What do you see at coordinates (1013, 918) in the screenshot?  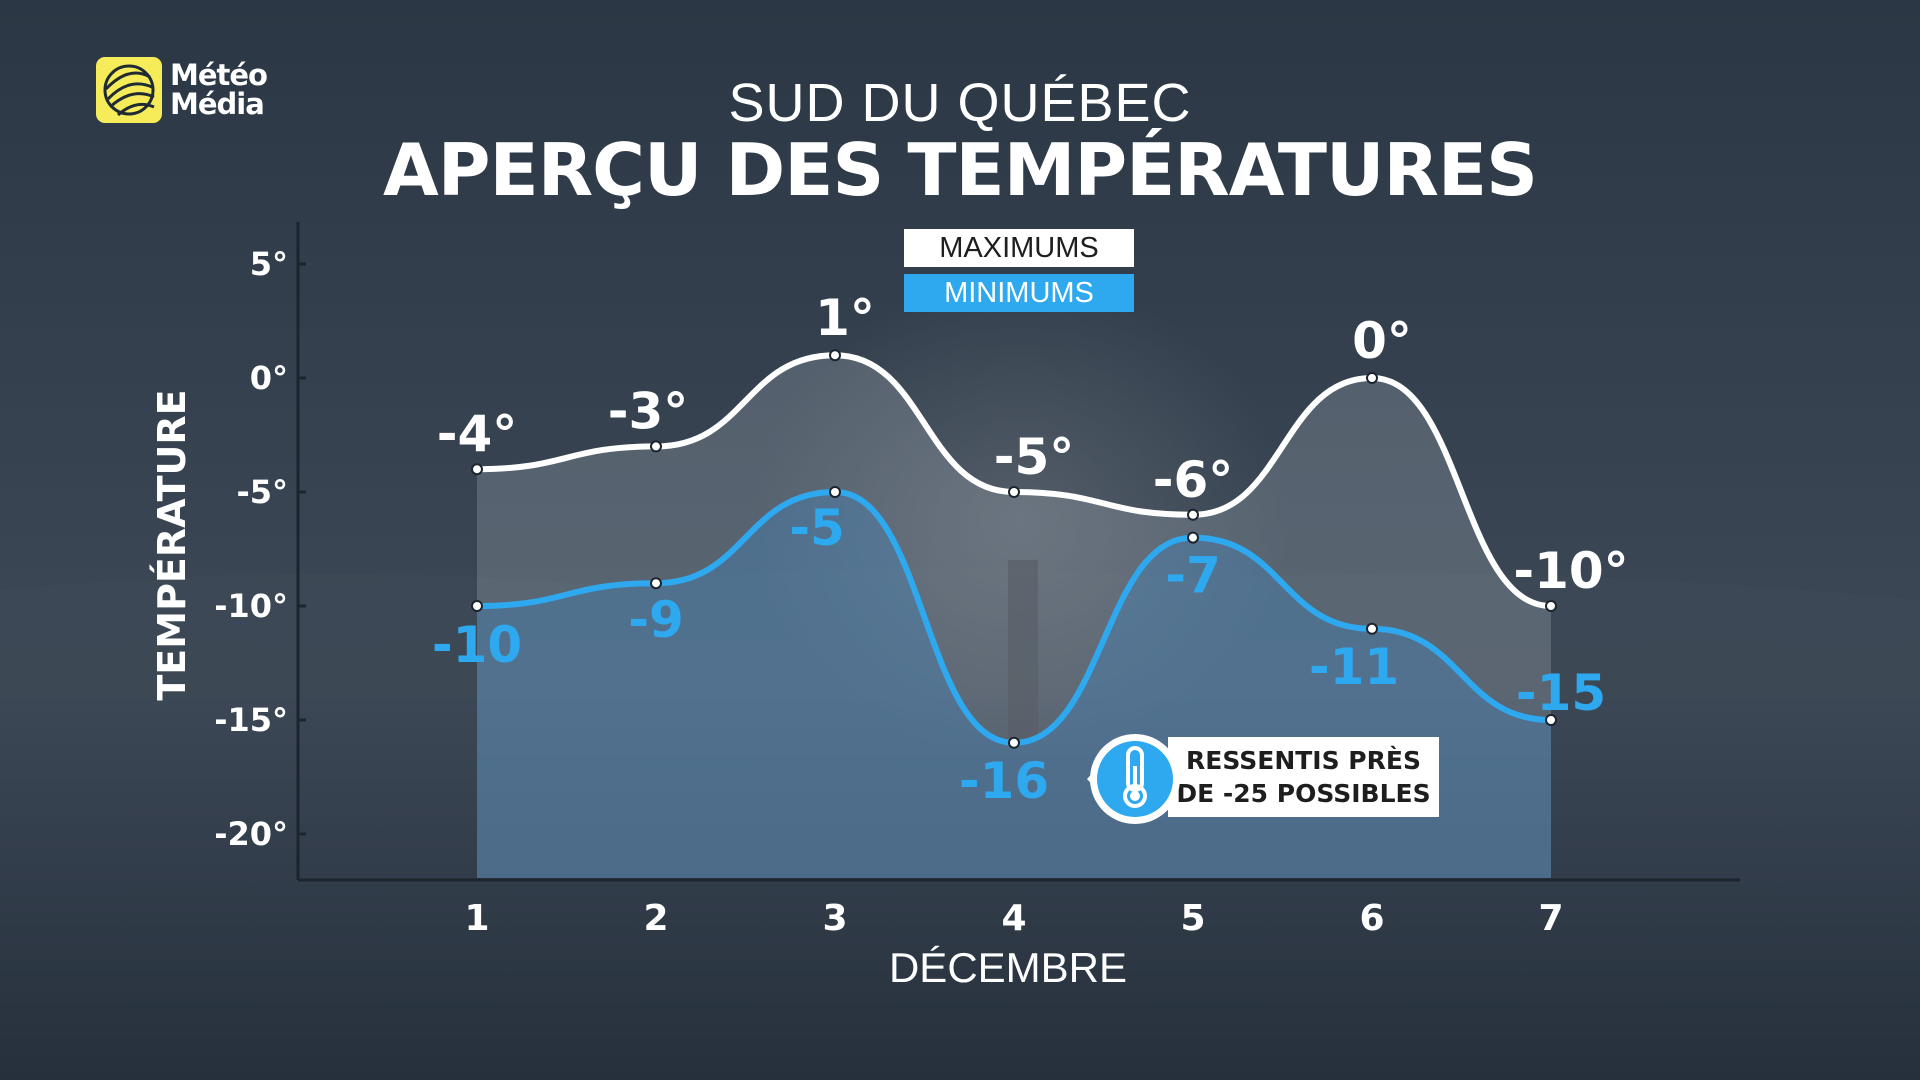 I see `x-tick-label: 4` at bounding box center [1013, 918].